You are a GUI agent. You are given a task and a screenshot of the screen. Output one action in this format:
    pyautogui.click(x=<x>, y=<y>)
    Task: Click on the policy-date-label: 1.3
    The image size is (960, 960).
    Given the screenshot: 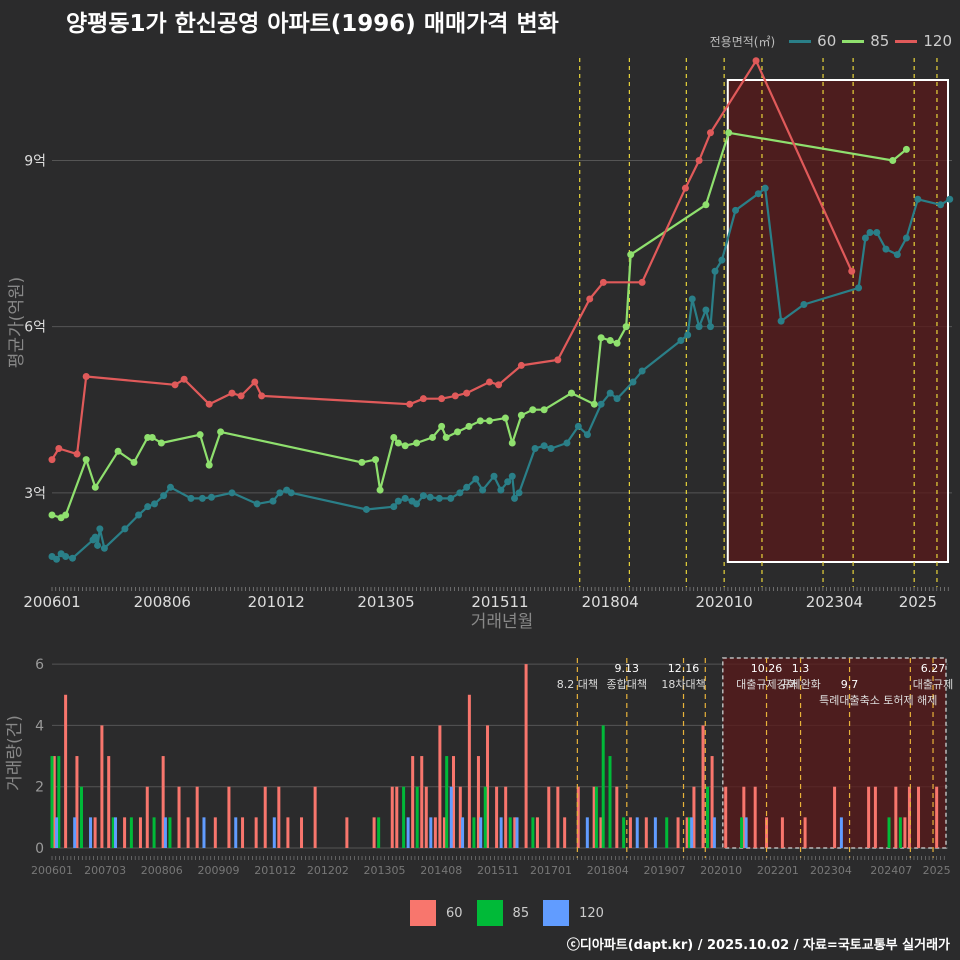 What is the action you would take?
    pyautogui.click(x=801, y=668)
    